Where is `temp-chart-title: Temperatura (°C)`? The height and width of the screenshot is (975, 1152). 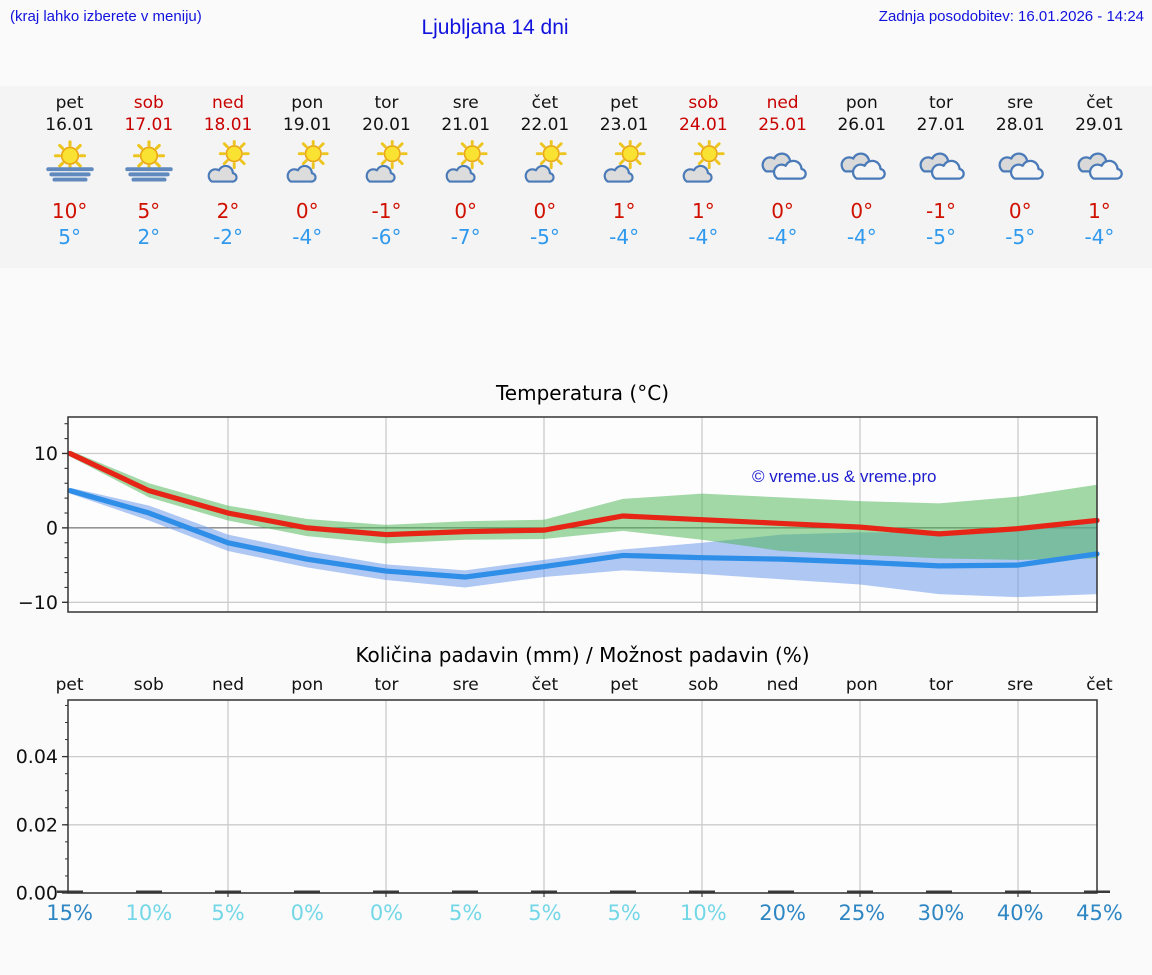
temp-chart-title: Temperatura (°C) is located at coordinates (582, 393).